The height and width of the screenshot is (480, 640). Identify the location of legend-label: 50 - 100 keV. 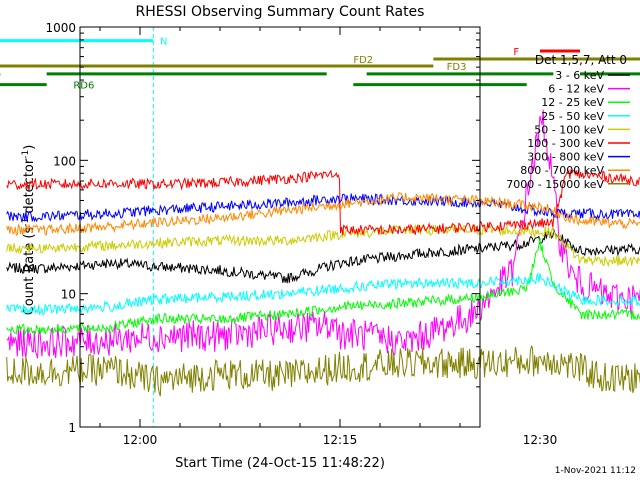
(569, 129).